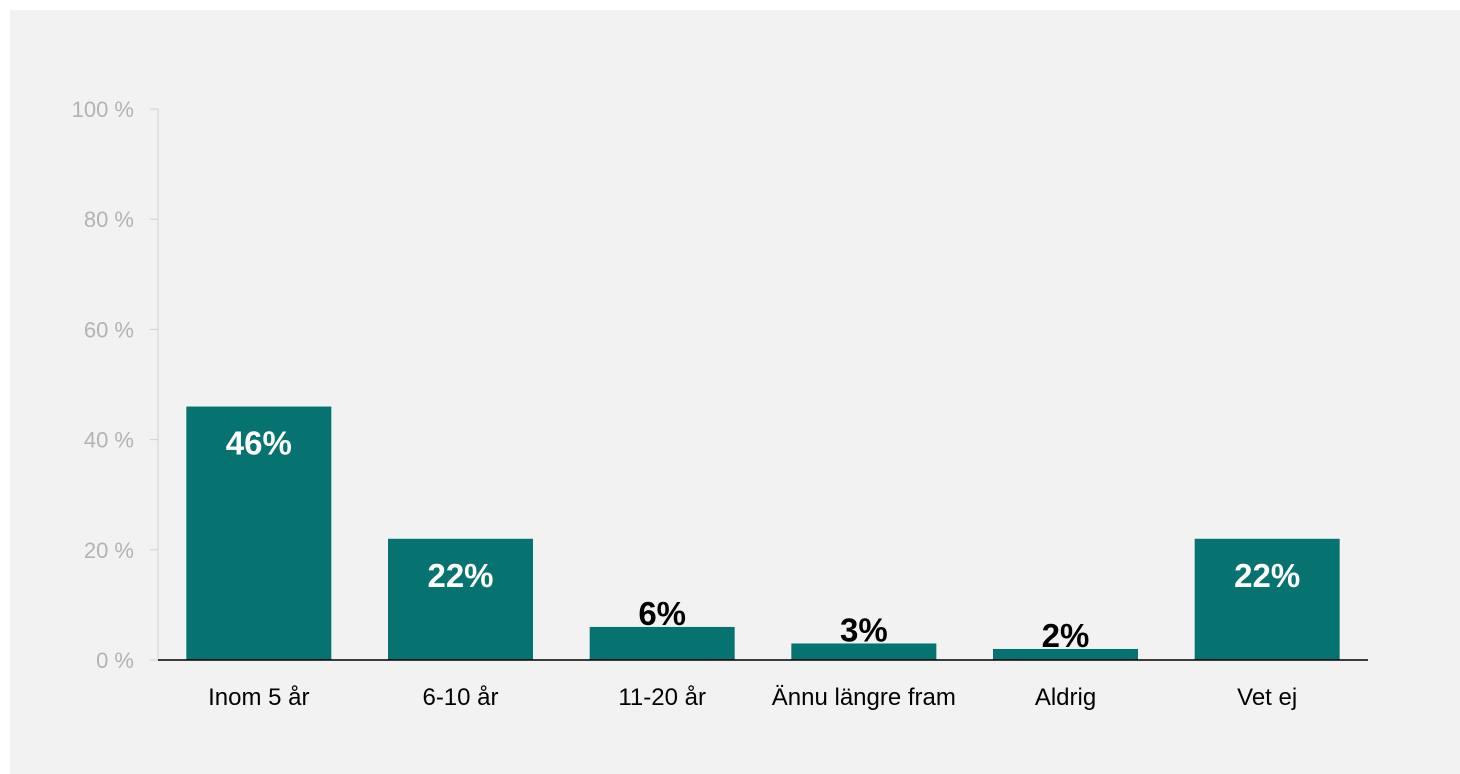  What do you see at coordinates (864, 629) in the screenshot?
I see `data-label: 3%` at bounding box center [864, 629].